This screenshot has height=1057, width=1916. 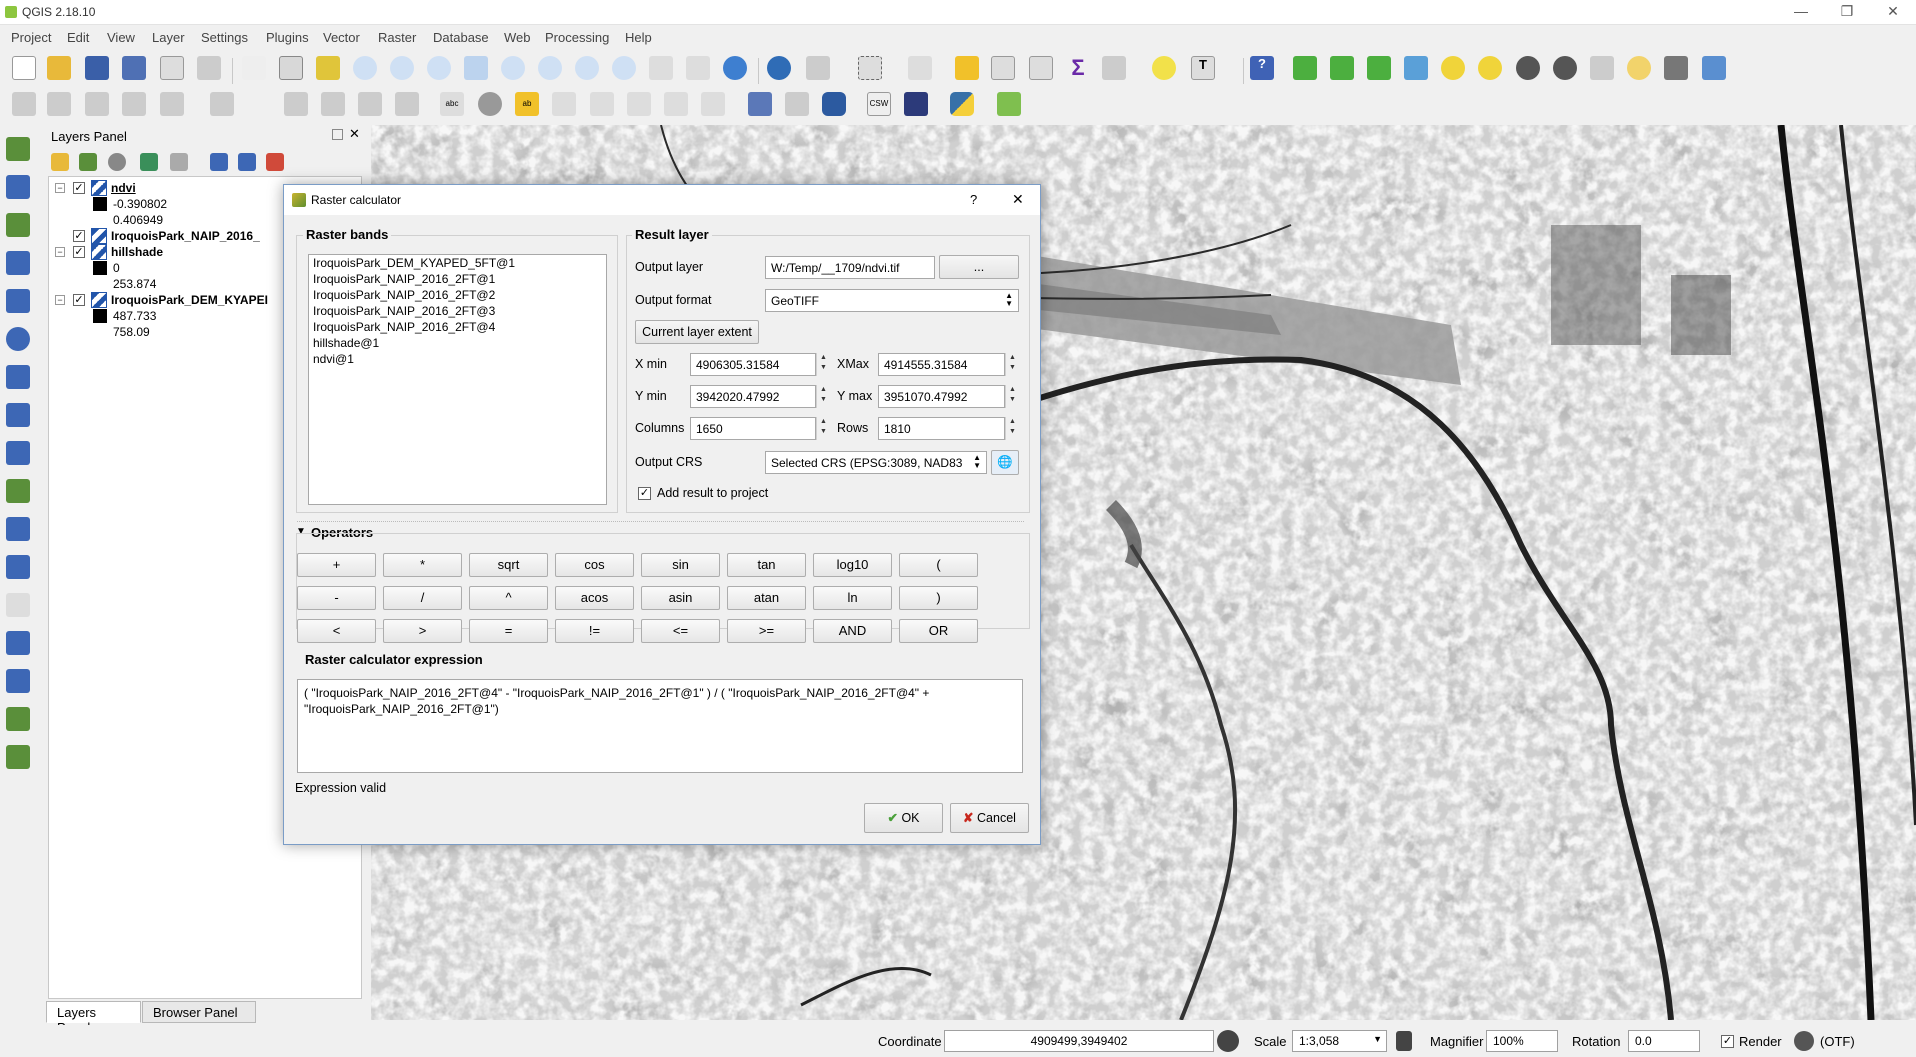 I want to click on new-bookmark-icon, so click(x=661, y=68).